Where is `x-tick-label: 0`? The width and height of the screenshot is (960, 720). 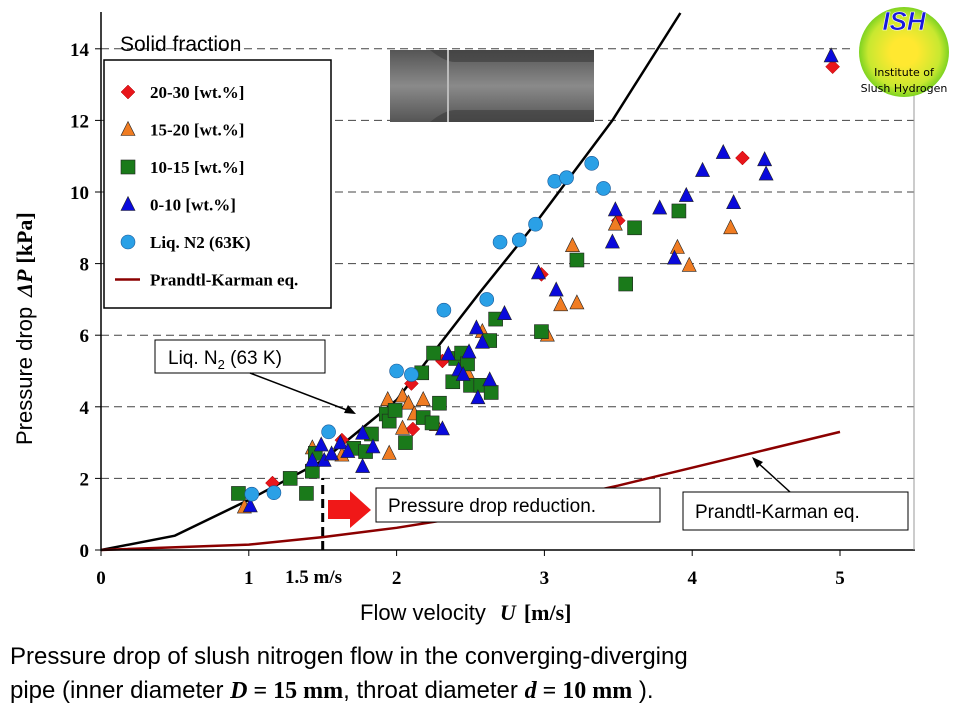
x-tick-label: 0 is located at coordinates (101, 578).